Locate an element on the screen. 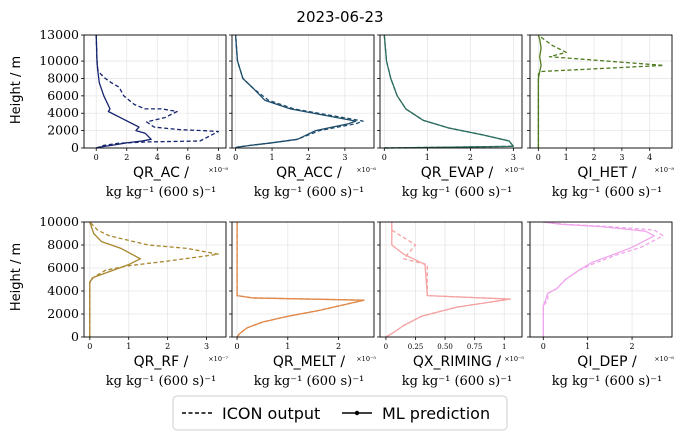 Image resolution: width=680 pixels, height=440 pixels. x-axis-label: QX_RIMING / is located at coordinates (457, 362).